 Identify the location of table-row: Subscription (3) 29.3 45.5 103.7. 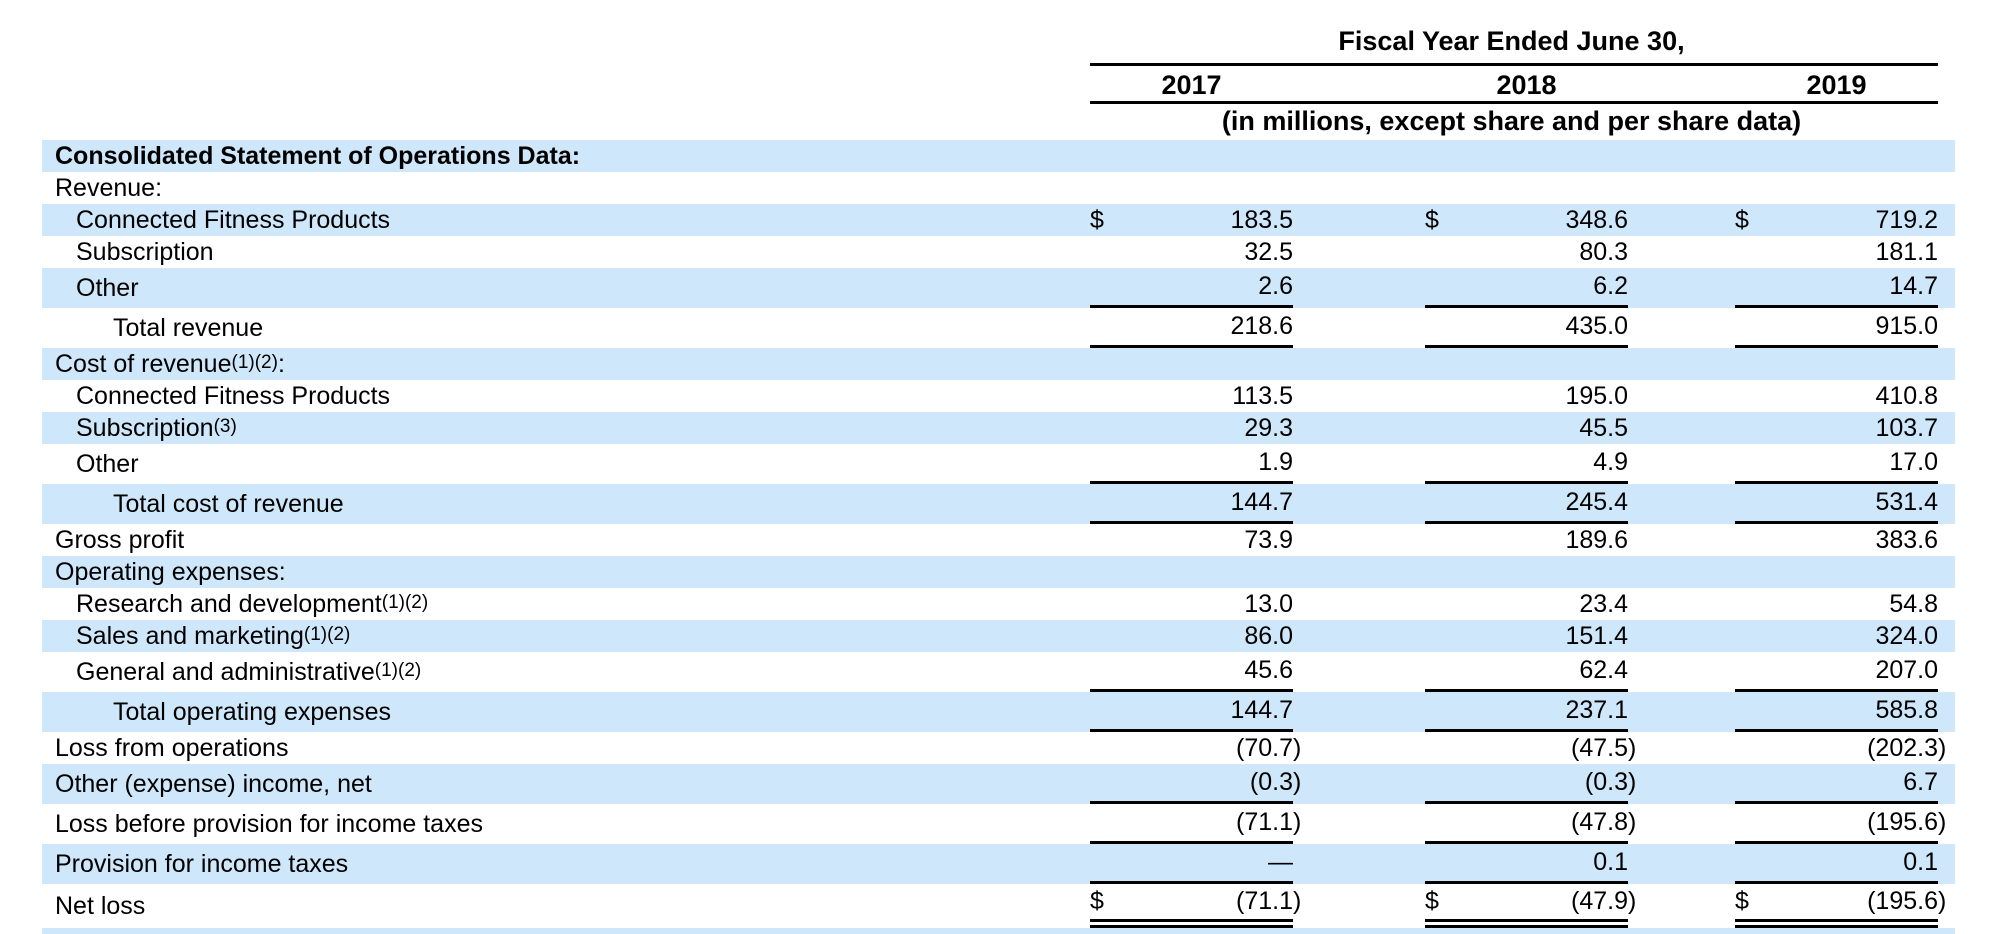
(1001, 428).